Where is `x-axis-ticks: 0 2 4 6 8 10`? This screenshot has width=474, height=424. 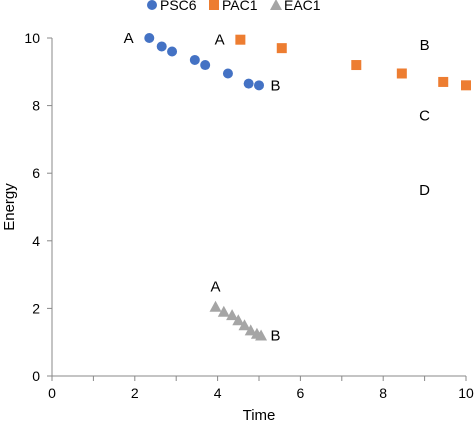 x-axis-ticks: 0 2 4 6 8 10 is located at coordinates (261, 388).